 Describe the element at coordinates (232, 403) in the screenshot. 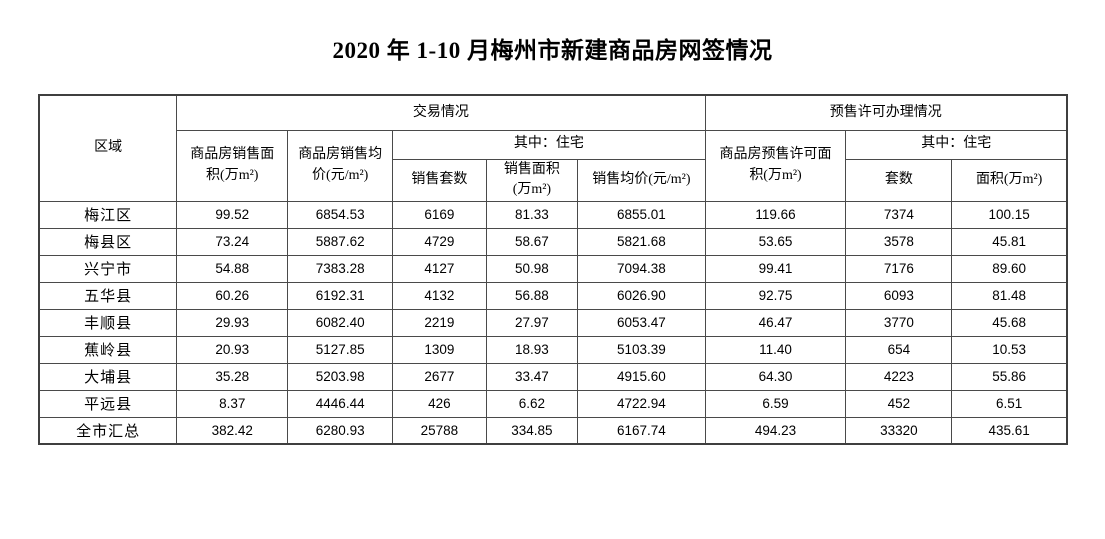

I see `table-cell: 8.37` at that location.